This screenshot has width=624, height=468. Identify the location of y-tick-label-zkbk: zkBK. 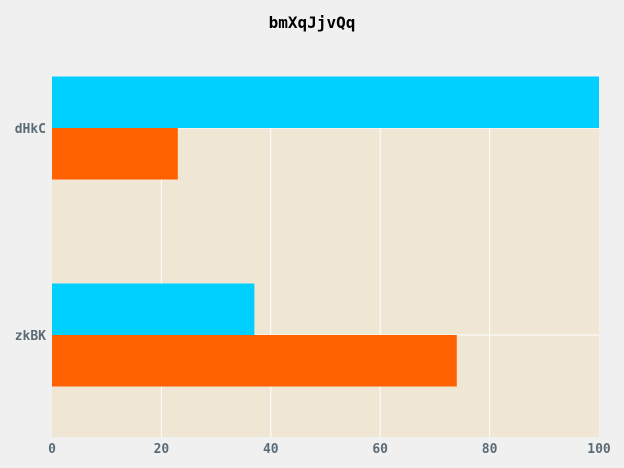
(30, 336).